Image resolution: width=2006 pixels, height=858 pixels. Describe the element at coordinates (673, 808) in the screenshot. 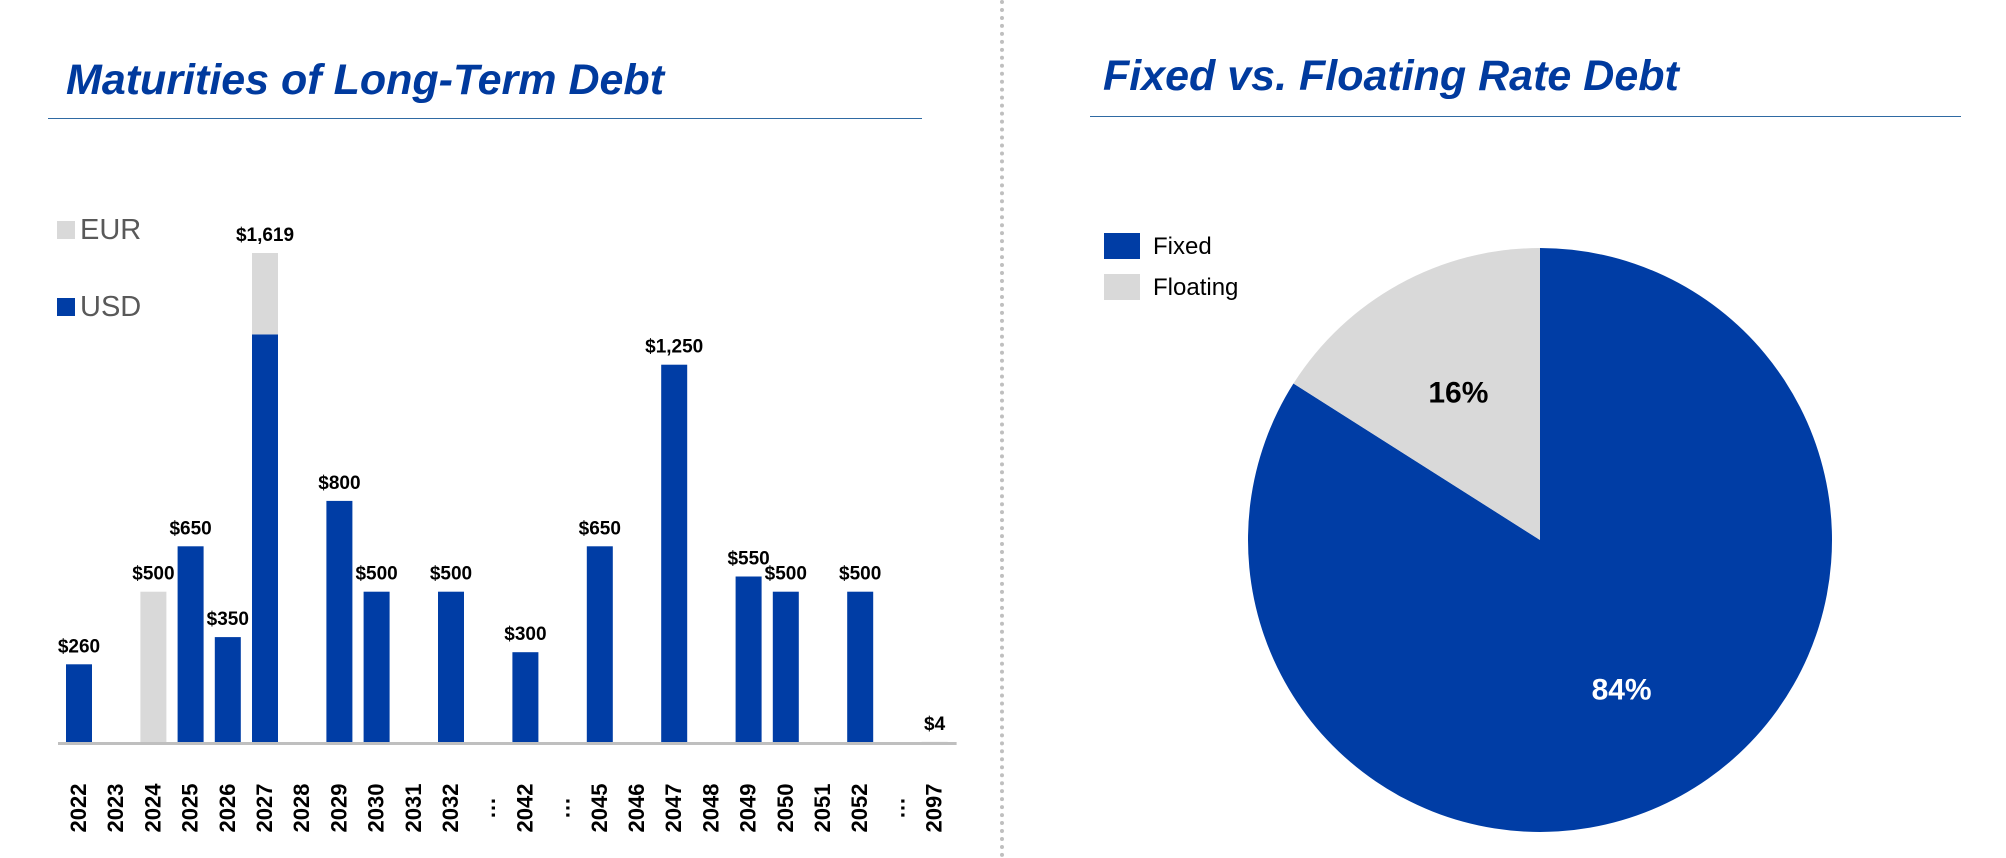

I see `x-tick-label-16: 2047` at that location.